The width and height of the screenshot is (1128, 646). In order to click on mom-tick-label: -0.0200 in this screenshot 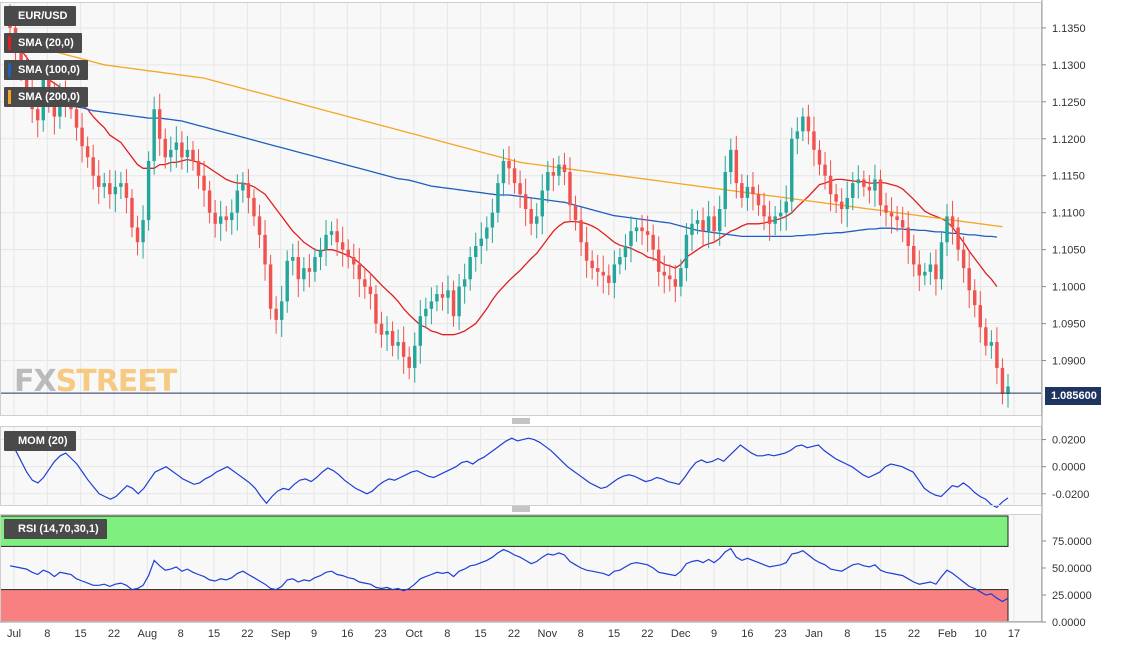, I will do `click(1070, 495)`.